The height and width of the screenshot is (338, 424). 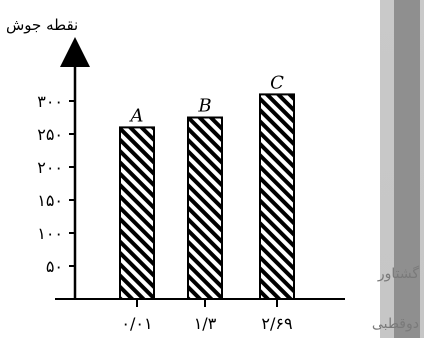 What do you see at coordinates (205, 323) in the screenshot?
I see `x-tick-label: ۱/۳` at bounding box center [205, 323].